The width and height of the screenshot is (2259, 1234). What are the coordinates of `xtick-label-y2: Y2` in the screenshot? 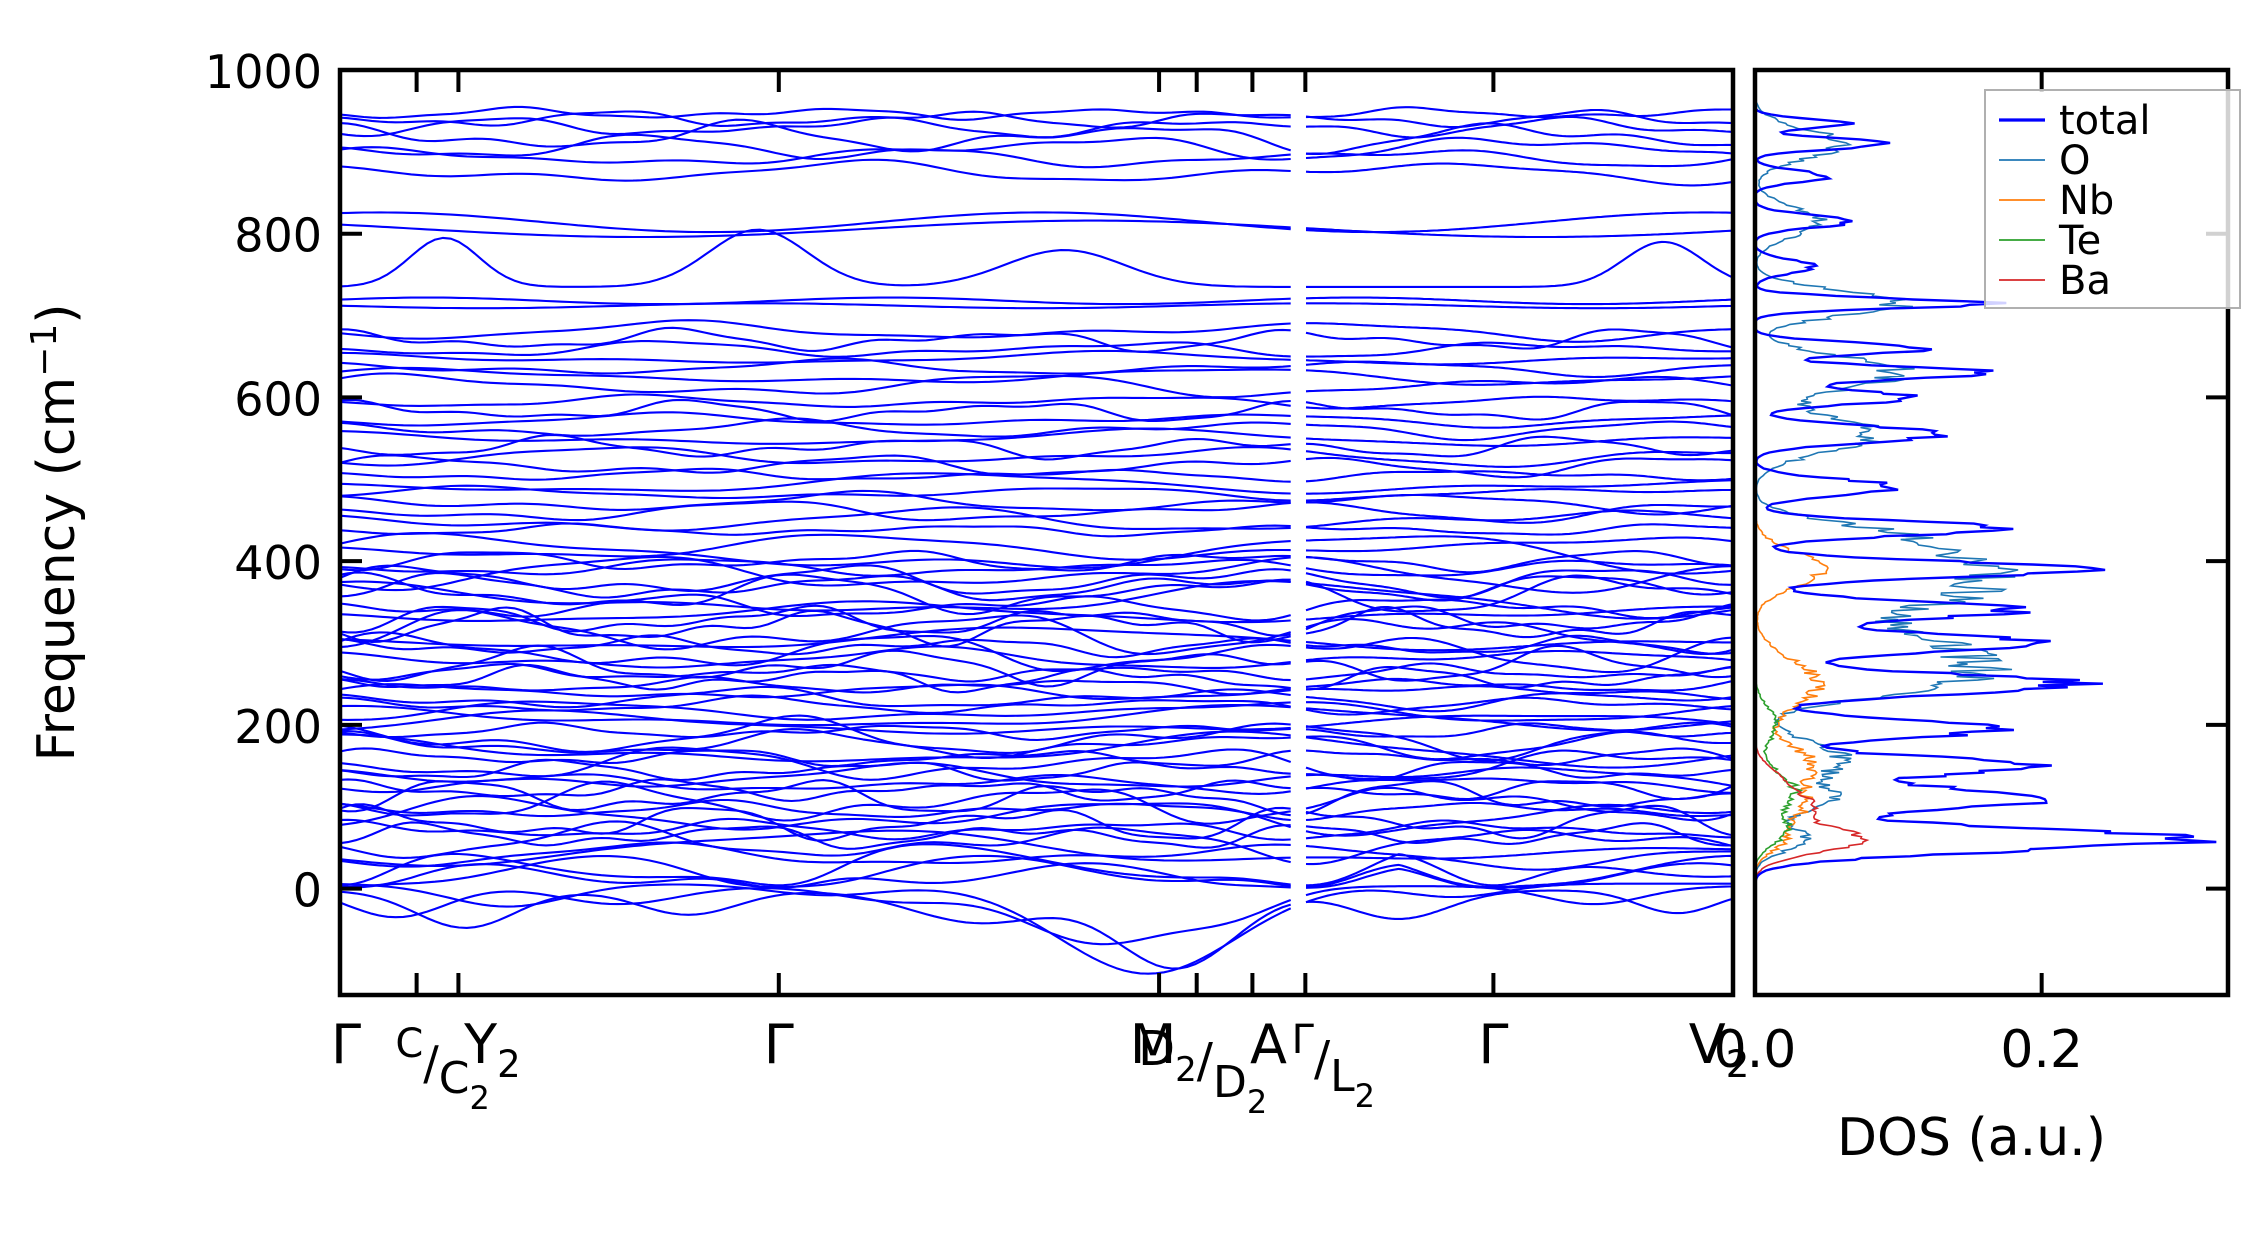 It's located at (492, 1049).